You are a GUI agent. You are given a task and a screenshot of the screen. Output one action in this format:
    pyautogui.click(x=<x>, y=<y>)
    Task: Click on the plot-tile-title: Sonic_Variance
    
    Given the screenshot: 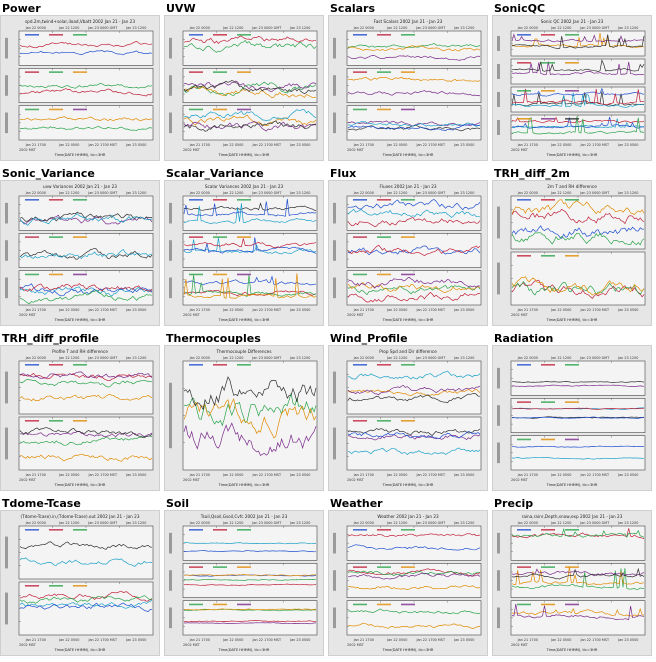 What is the action you would take?
    pyautogui.click(x=48, y=173)
    